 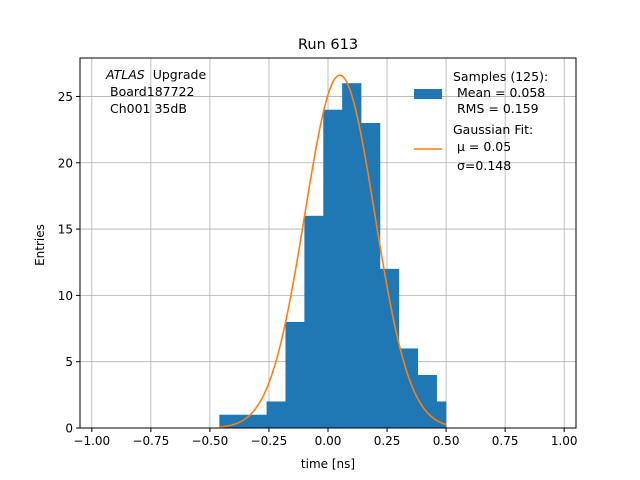 What do you see at coordinates (148, 108) in the screenshot?
I see `channel-label: Ch001 35dB` at bounding box center [148, 108].